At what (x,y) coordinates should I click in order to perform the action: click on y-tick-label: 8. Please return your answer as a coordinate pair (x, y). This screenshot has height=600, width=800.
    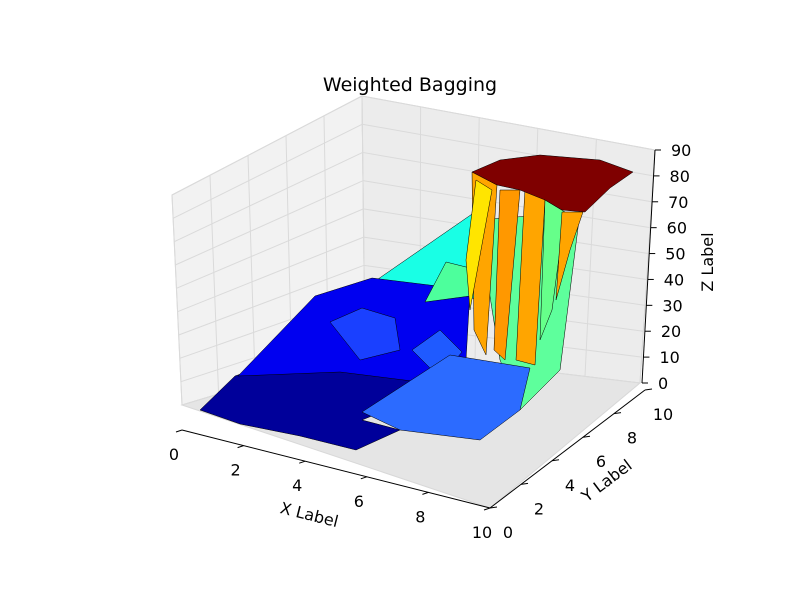
    Looking at the image, I should click on (632, 438).